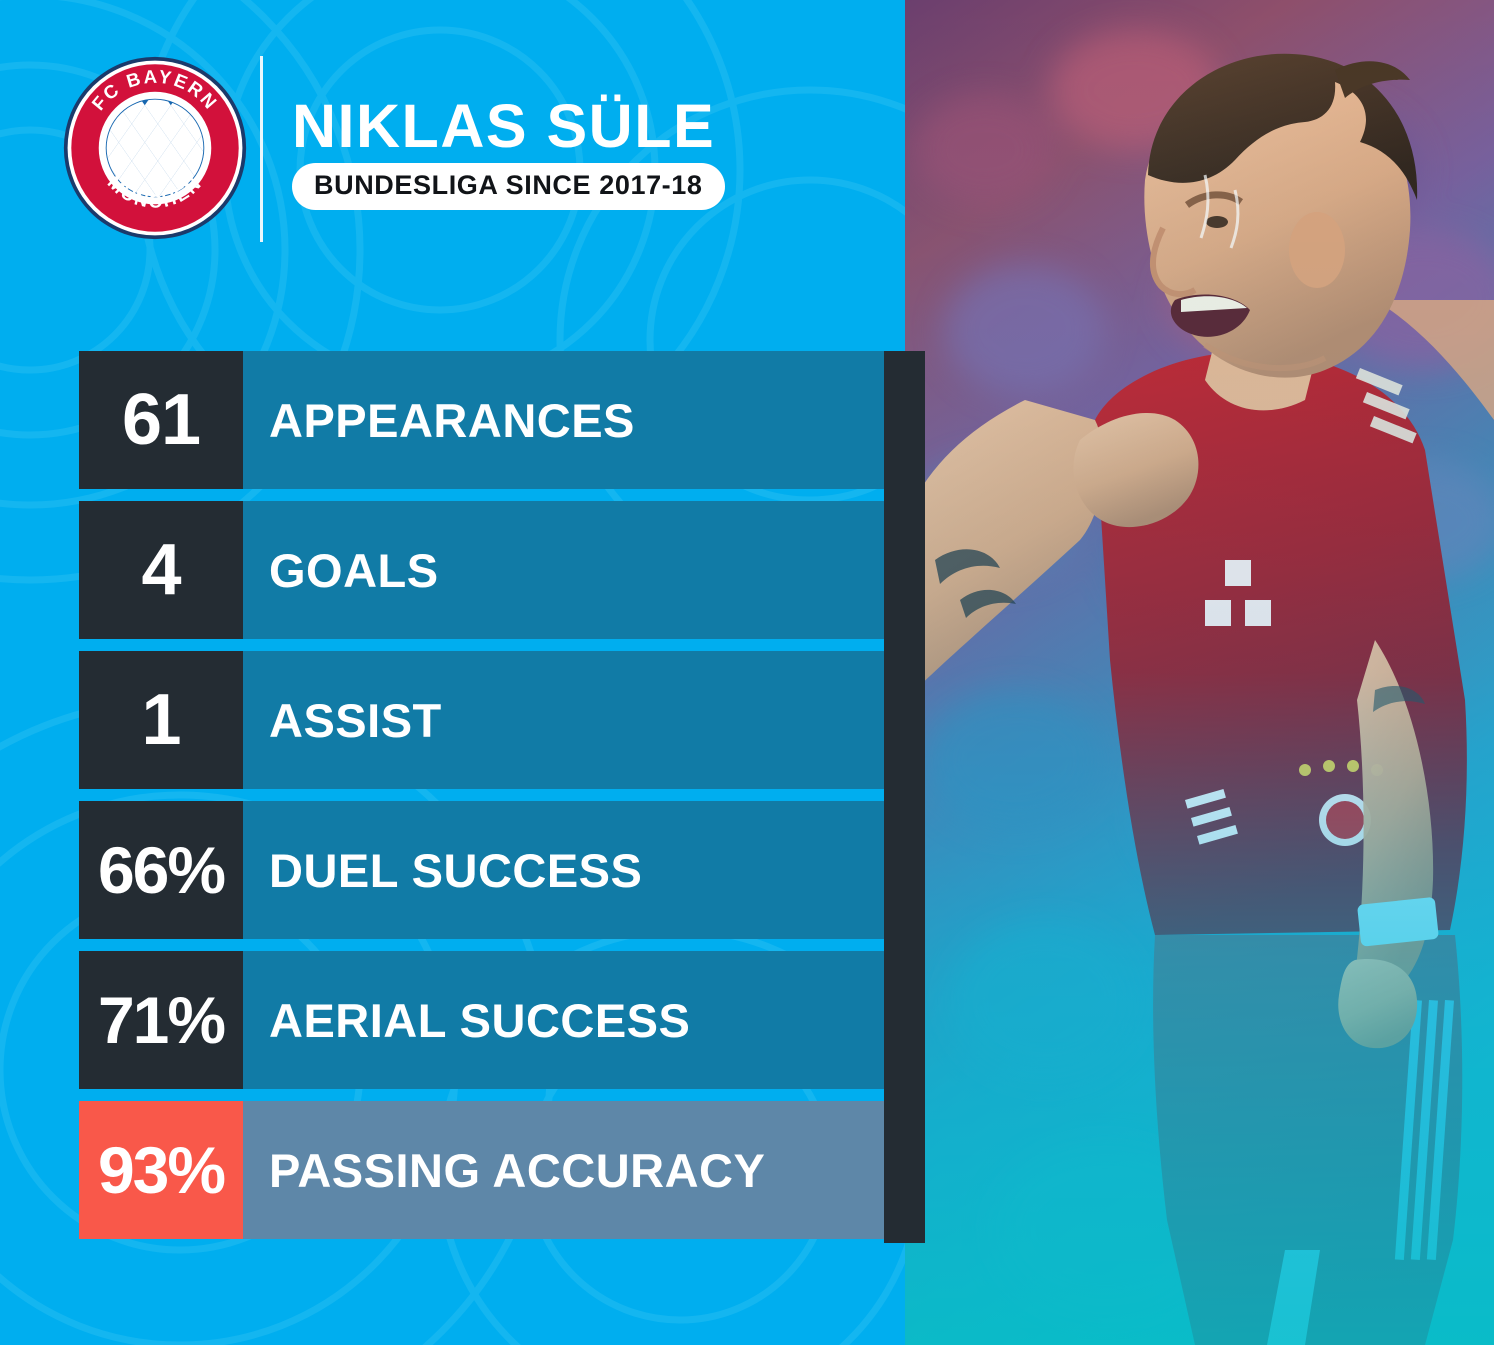 This screenshot has height=1345, width=1494. What do you see at coordinates (355, 720) in the screenshot?
I see `stat-label: ASSIST` at bounding box center [355, 720].